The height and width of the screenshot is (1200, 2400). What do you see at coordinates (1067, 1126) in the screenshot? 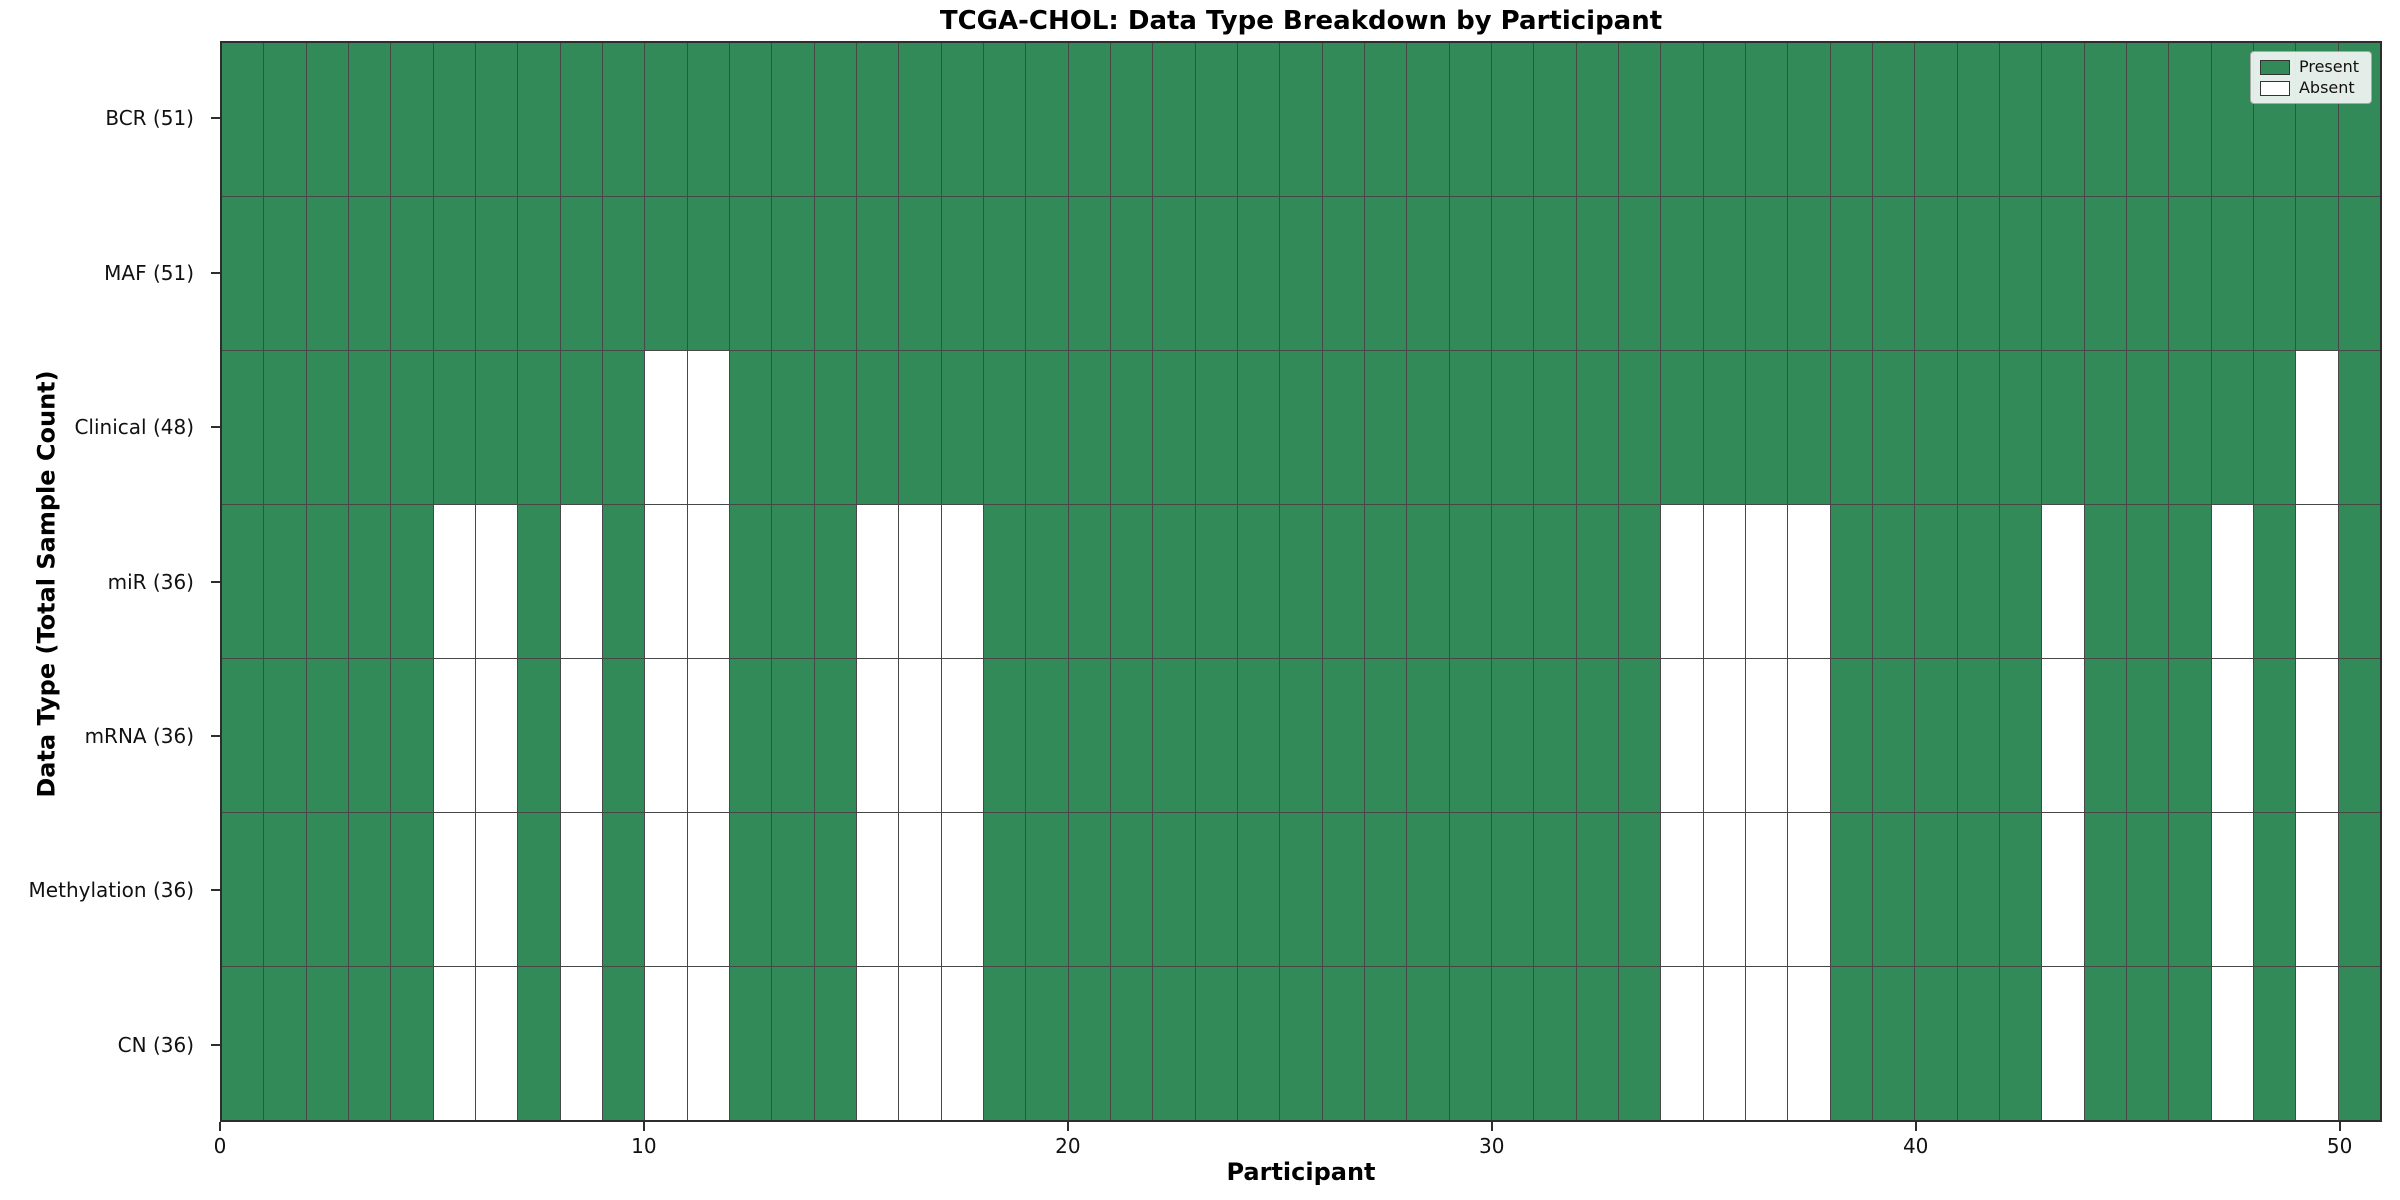
I see `x-tick-mark` at bounding box center [1067, 1126].